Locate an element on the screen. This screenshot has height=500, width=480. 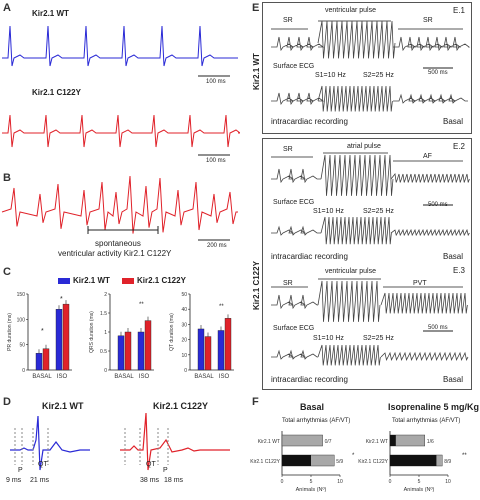
f-fraction: 1/6 is located at coordinates (430, 442).